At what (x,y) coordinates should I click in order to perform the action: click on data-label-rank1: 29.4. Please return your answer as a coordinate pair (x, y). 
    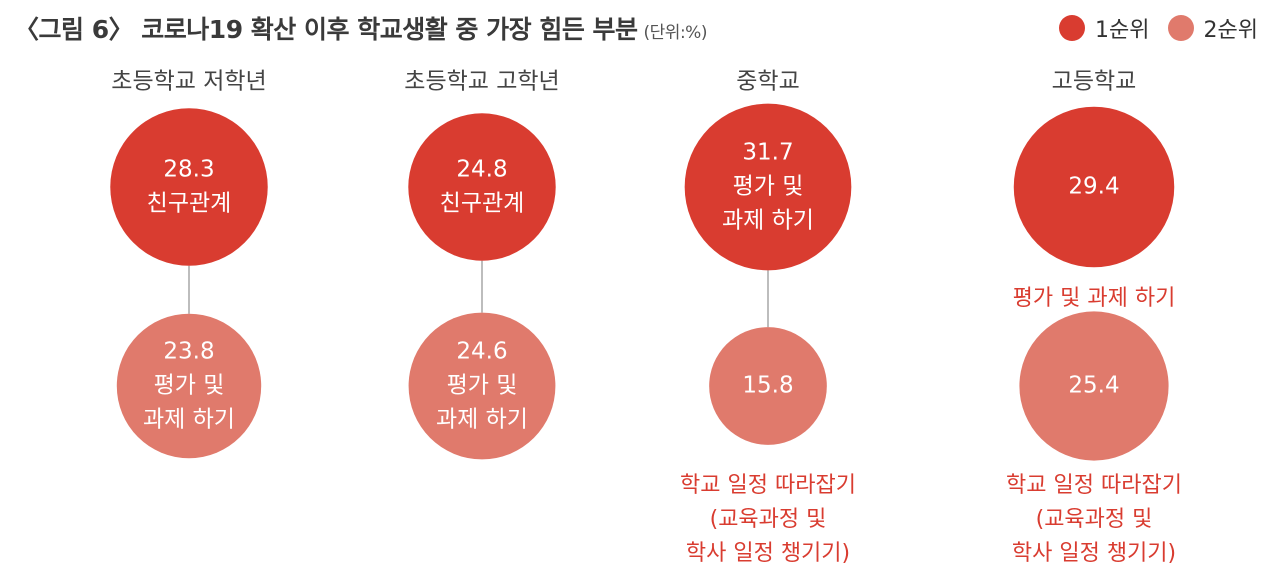
    Looking at the image, I should click on (1093, 187).